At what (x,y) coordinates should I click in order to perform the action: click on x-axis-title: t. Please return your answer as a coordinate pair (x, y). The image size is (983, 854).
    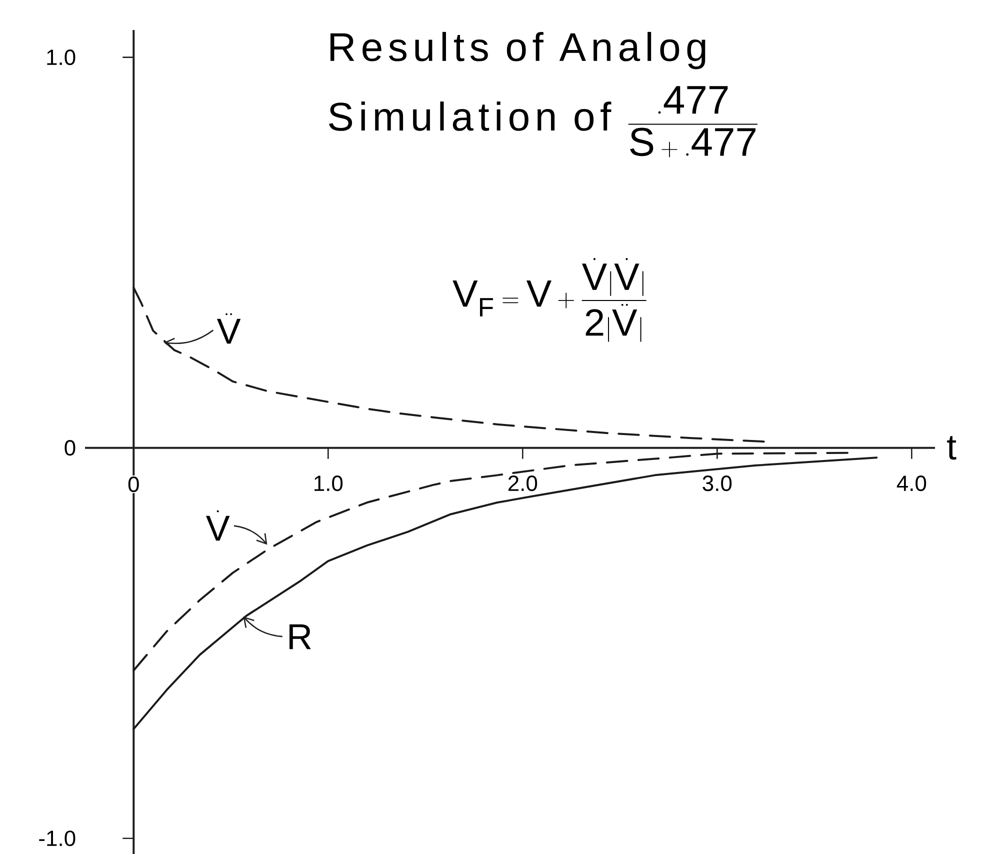
    Looking at the image, I should click on (951, 448).